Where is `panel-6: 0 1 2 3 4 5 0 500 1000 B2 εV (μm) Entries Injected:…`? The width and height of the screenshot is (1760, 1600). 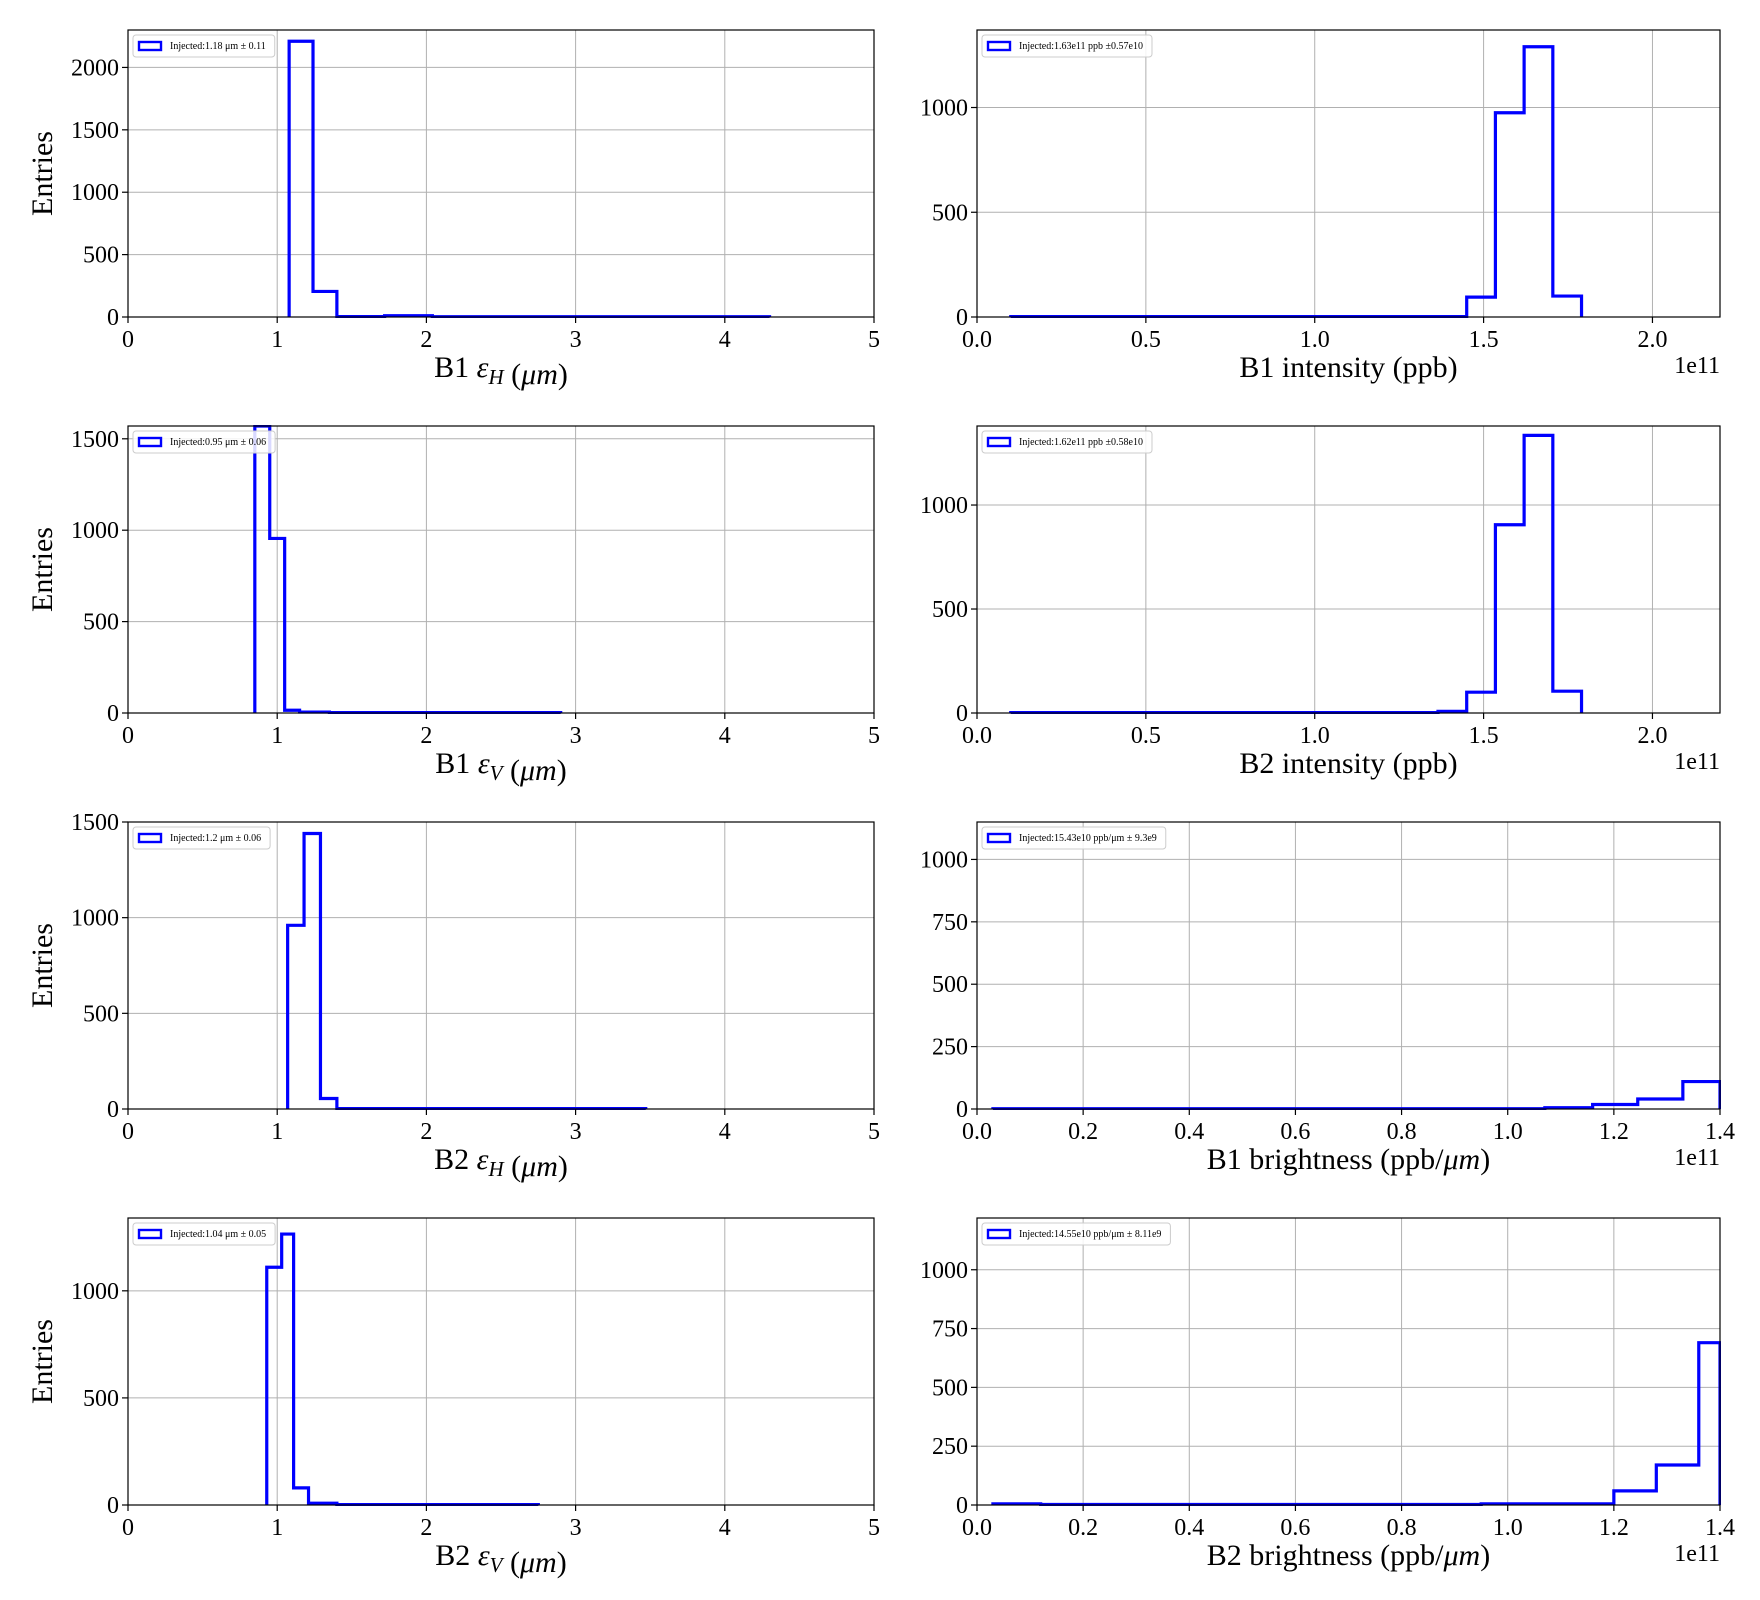 panel-6: 0 1 2 3 4 5 0 500 1000 B2 εV (μm) Entries Injected:… is located at coordinates (453, 1398).